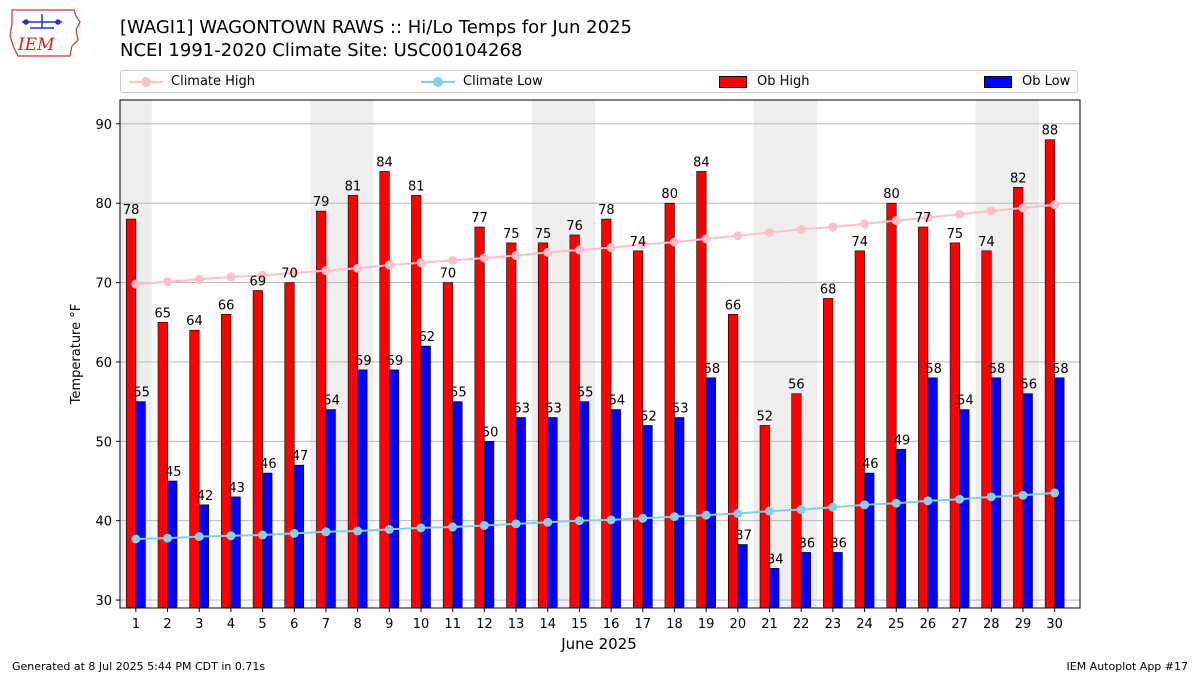 Image resolution: width=1200 pixels, height=675 pixels. I want to click on ob-low-label-day-26: 58, so click(933, 369).